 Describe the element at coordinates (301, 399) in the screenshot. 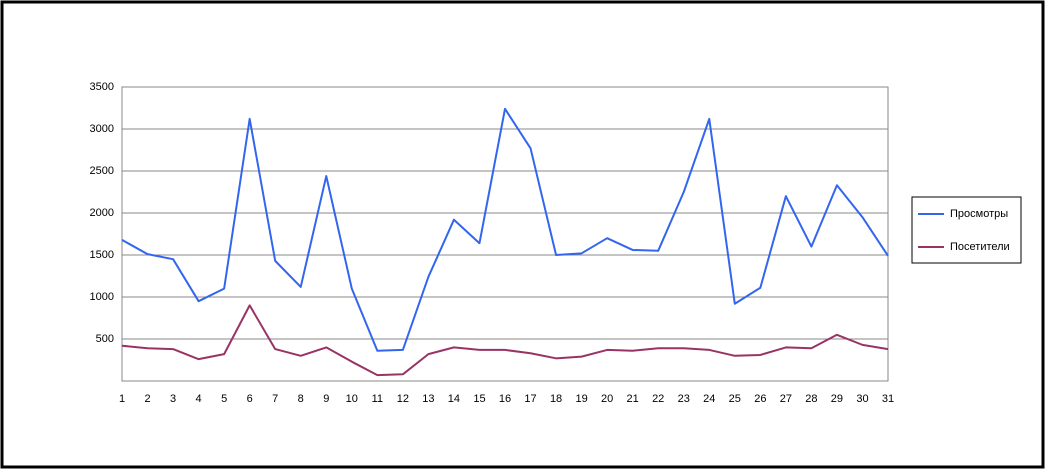

I see `x-tick-label: 8` at that location.